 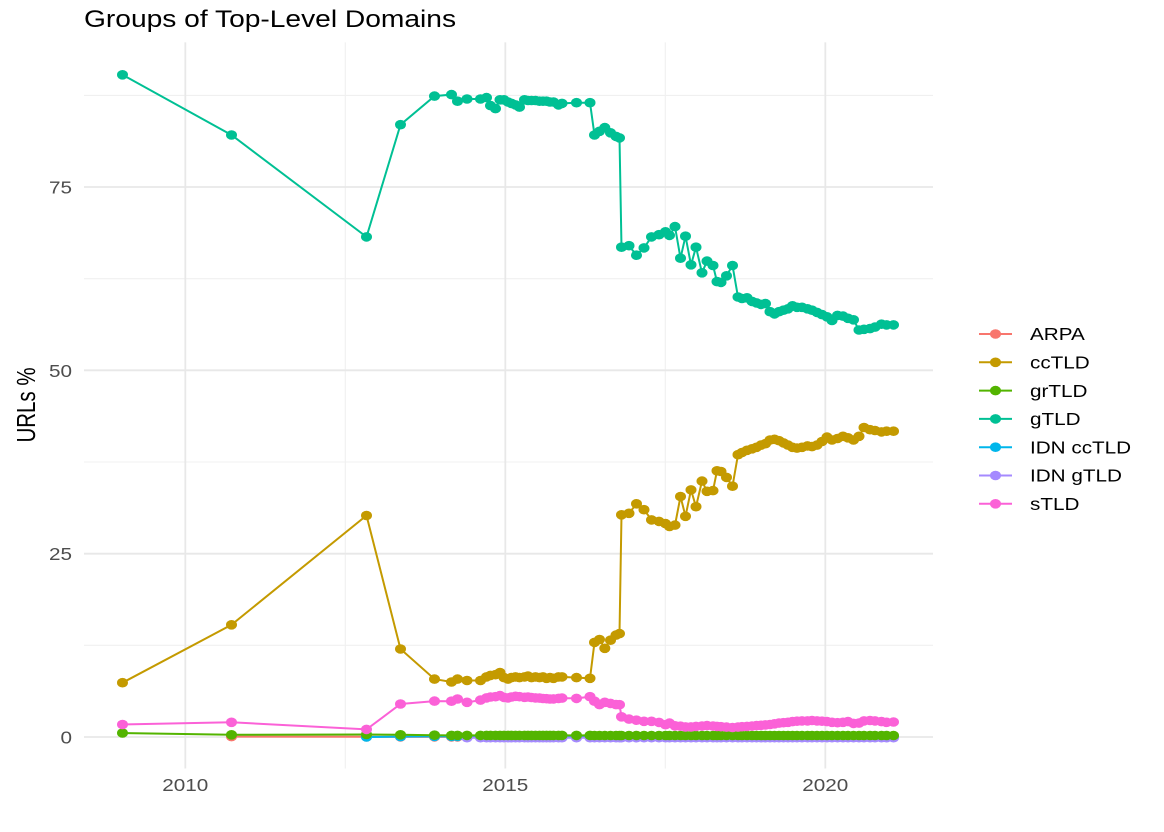 What do you see at coordinates (270, 19) in the screenshot?
I see `svg-text: Groups of Top-Level Domains` at bounding box center [270, 19].